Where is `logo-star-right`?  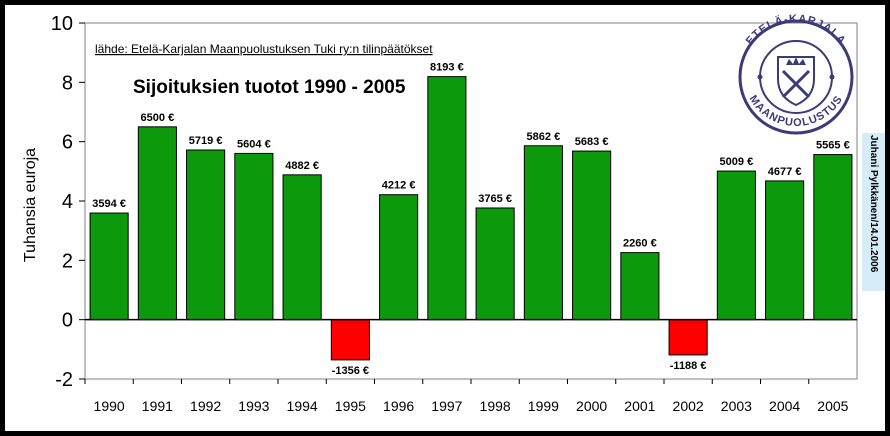 logo-star-right is located at coordinates (832, 77).